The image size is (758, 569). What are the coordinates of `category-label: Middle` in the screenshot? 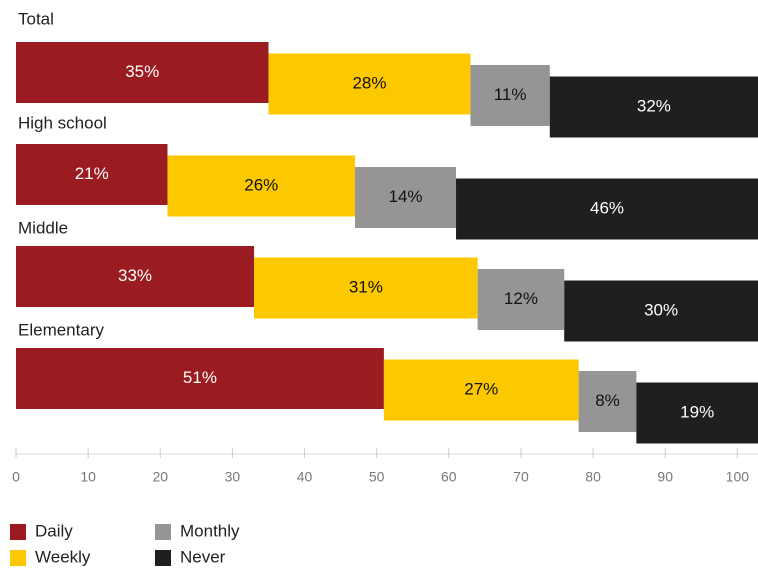 It's located at (43, 227).